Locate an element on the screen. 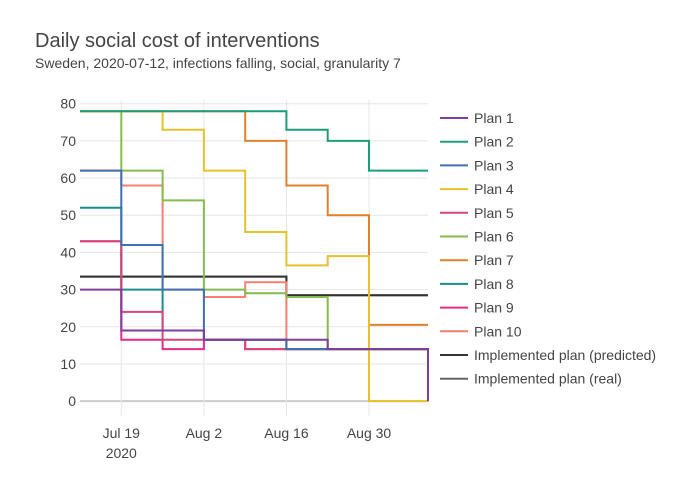 Image resolution: width=700 pixels, height=500 pixels. legend-label: Plan 6 is located at coordinates (494, 237).